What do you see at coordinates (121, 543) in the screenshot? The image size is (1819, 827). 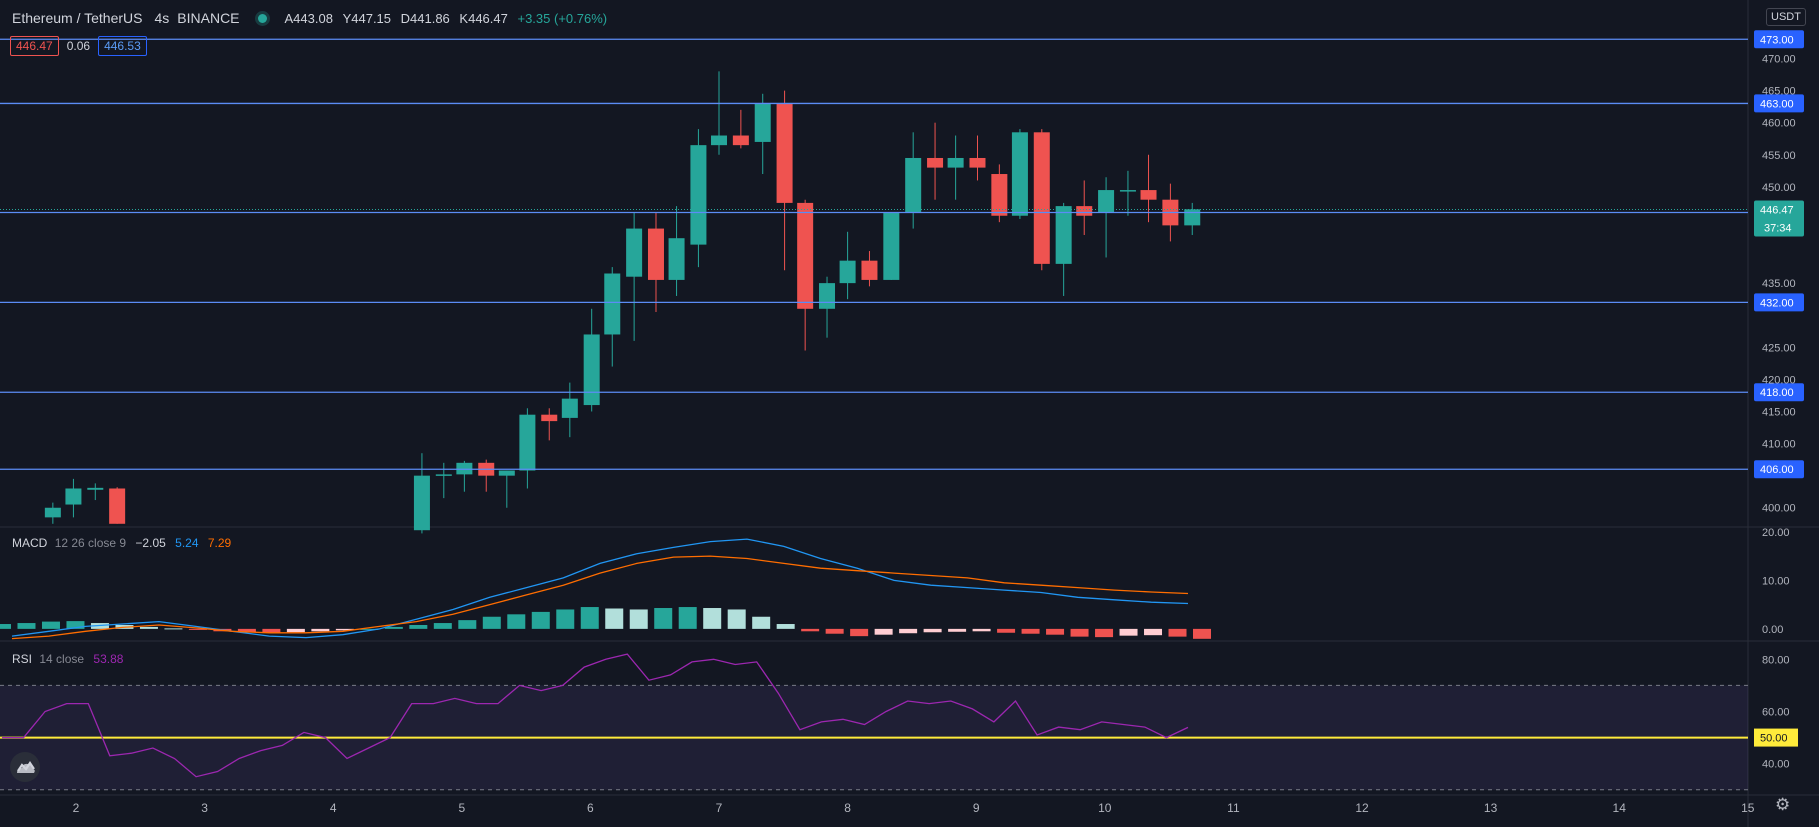 I see `macd-legend: MACD 12 26 close 9 −2.05 5.24 7.29` at bounding box center [121, 543].